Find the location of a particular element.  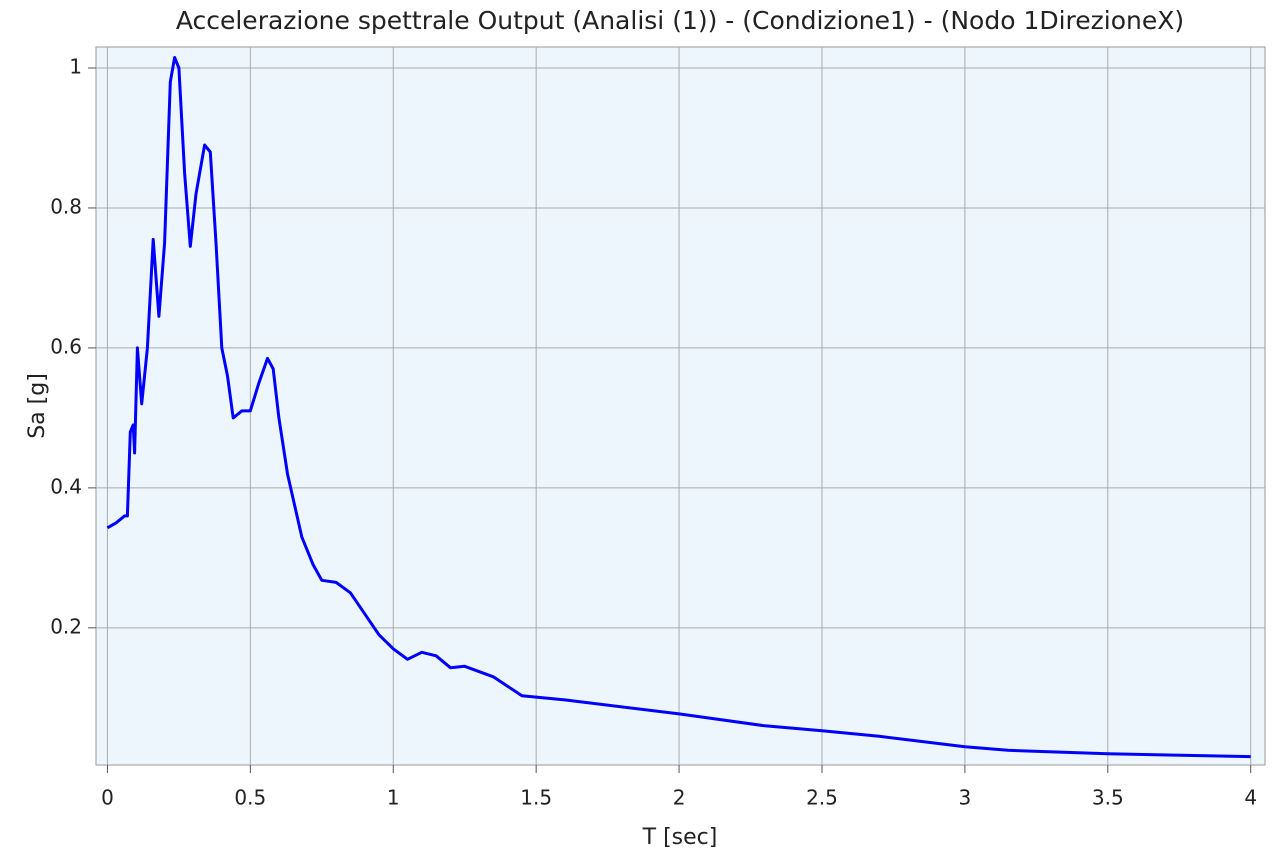

x-tick-label: 4 is located at coordinates (1250, 798).